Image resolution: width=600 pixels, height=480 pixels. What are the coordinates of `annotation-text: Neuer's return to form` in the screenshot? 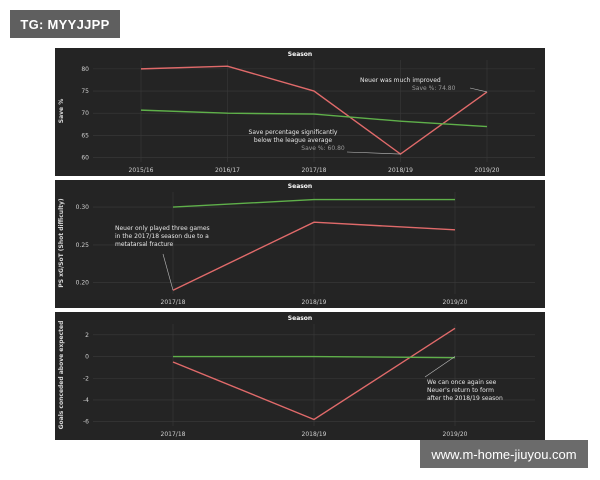 It's located at (460, 390).